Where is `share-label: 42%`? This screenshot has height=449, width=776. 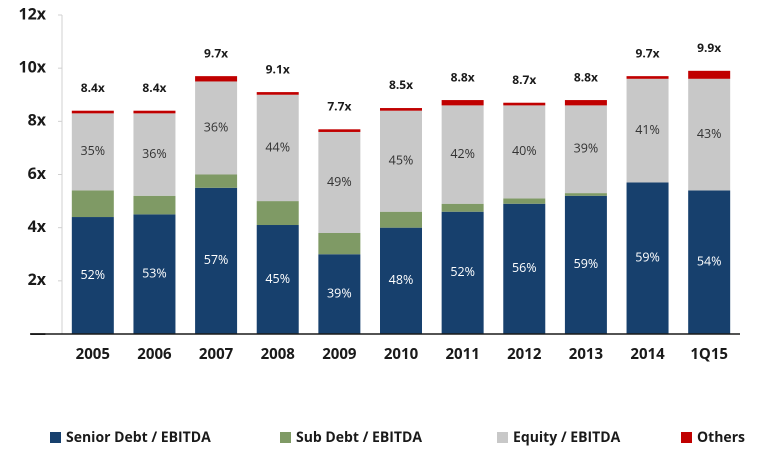 share-label: 42% is located at coordinates (462, 153).